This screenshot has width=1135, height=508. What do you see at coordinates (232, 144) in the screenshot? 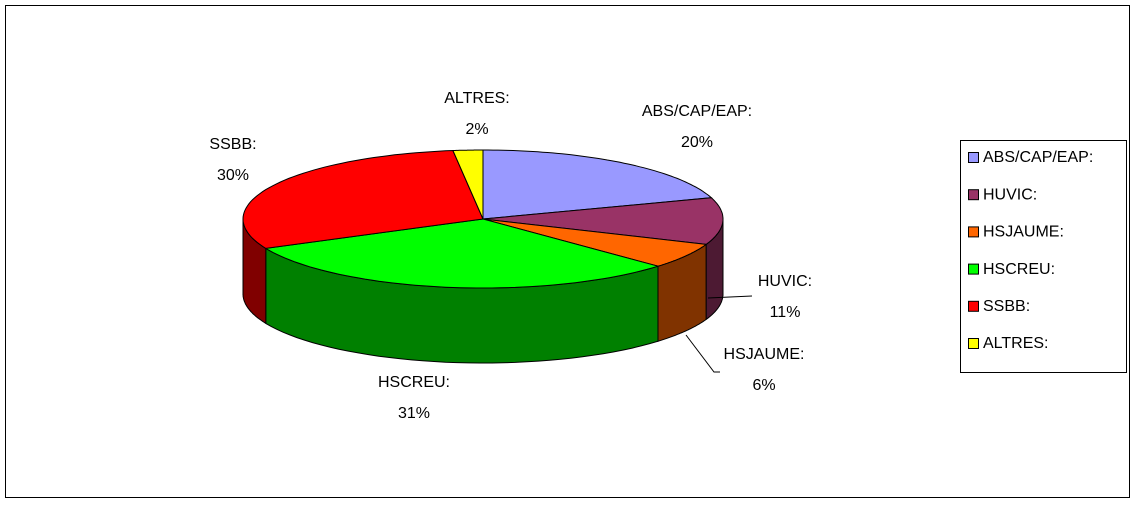
I see `data-label-name: SSBB:` at bounding box center [232, 144].